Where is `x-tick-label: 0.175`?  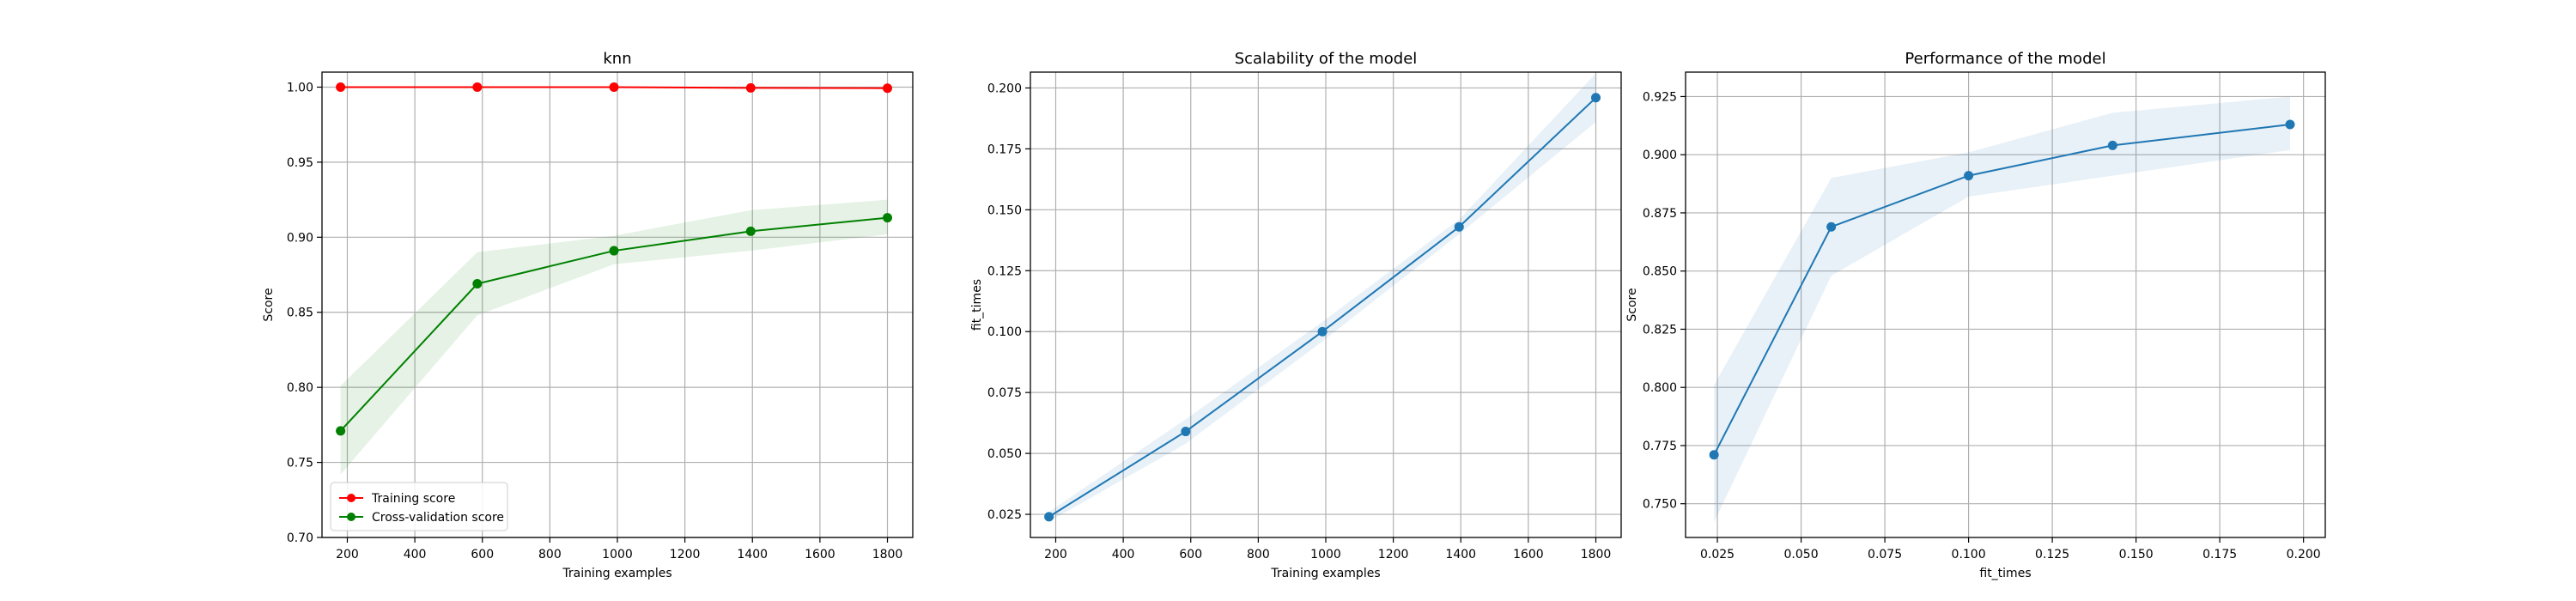
x-tick-label: 0.175 is located at coordinates (2219, 555).